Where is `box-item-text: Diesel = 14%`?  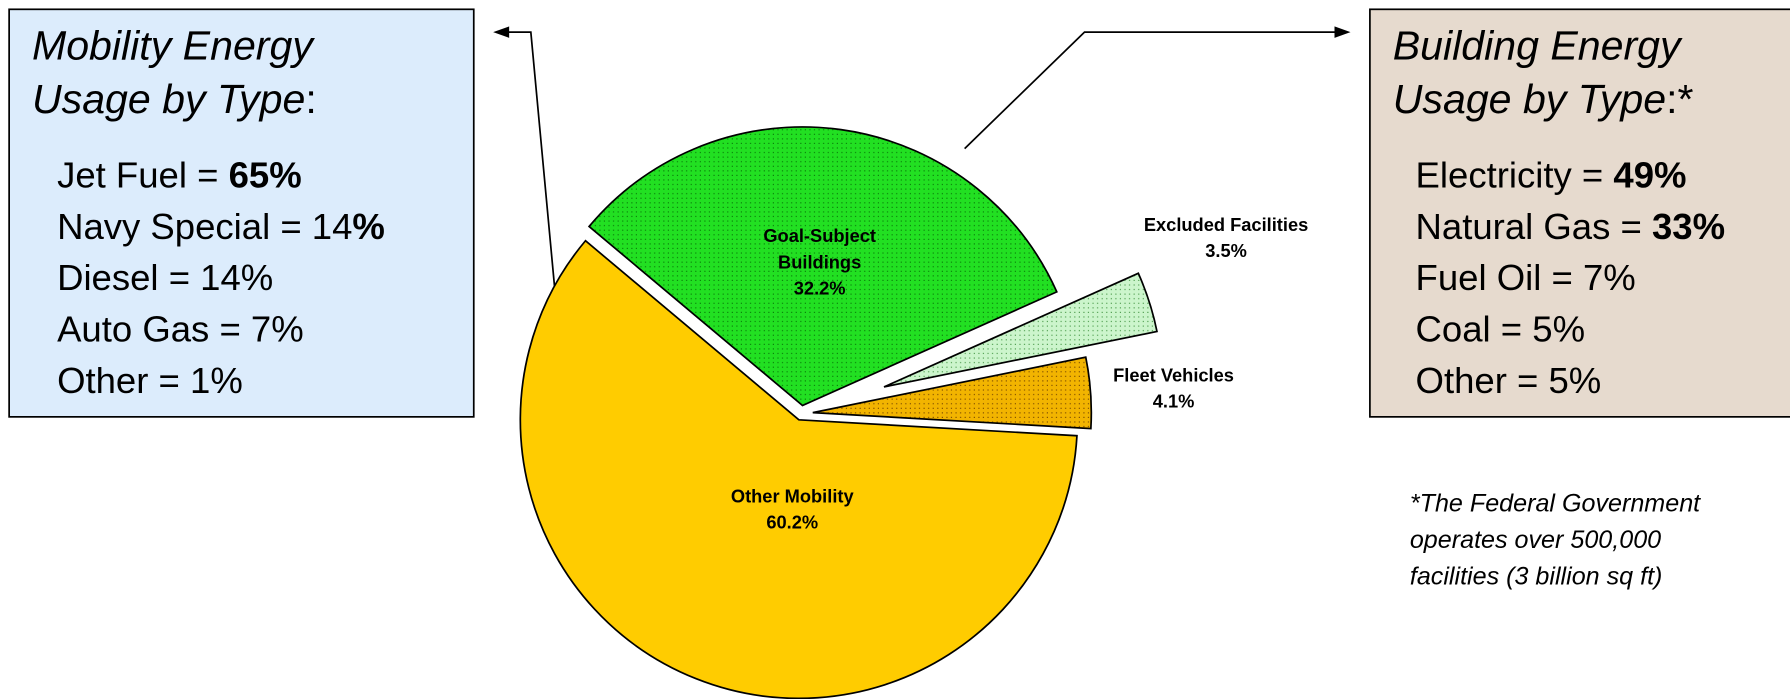
box-item-text: Diesel = 14% is located at coordinates (165, 277).